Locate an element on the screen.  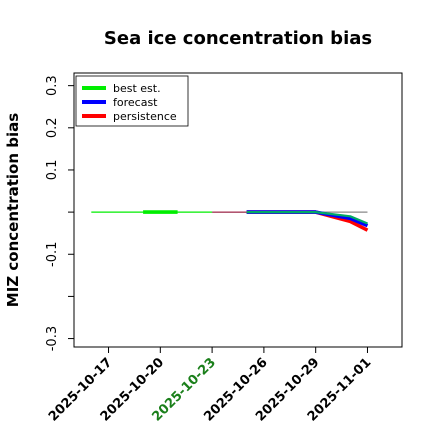
y-ticks: 0.3 0.2 0.1 -0.1 -0.3 is located at coordinates (59, 213).